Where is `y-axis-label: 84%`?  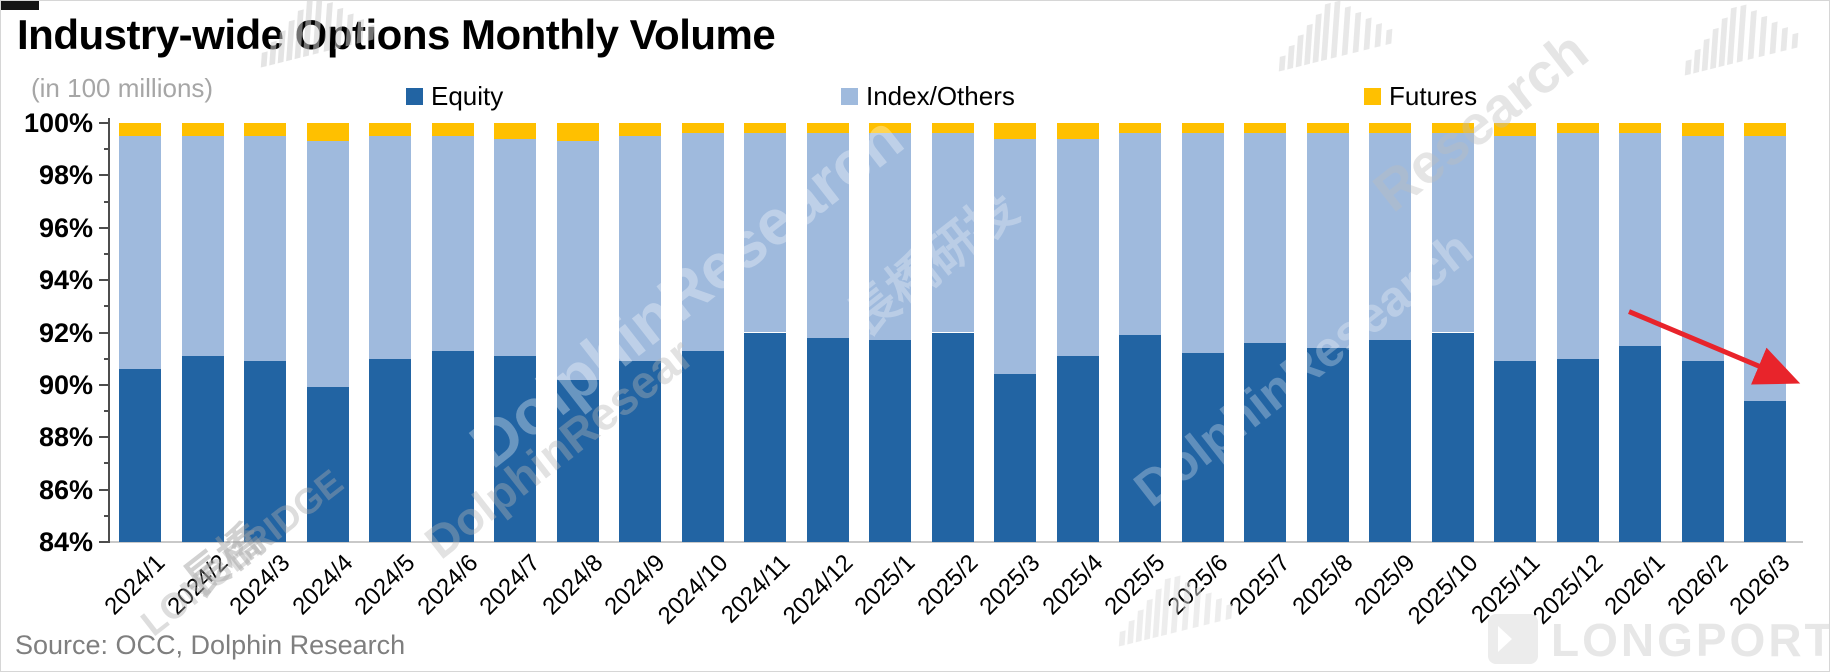
y-axis-label: 84% is located at coordinates (65, 542).